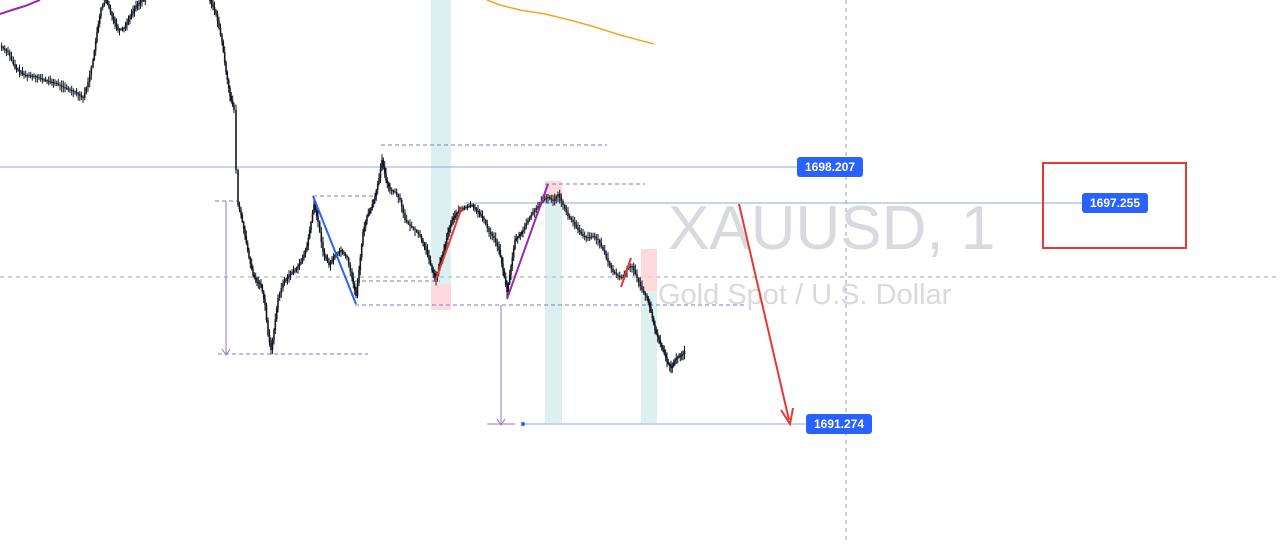  What do you see at coordinates (839, 424) in the screenshot?
I see `price-tag-target: 1691.274` at bounding box center [839, 424].